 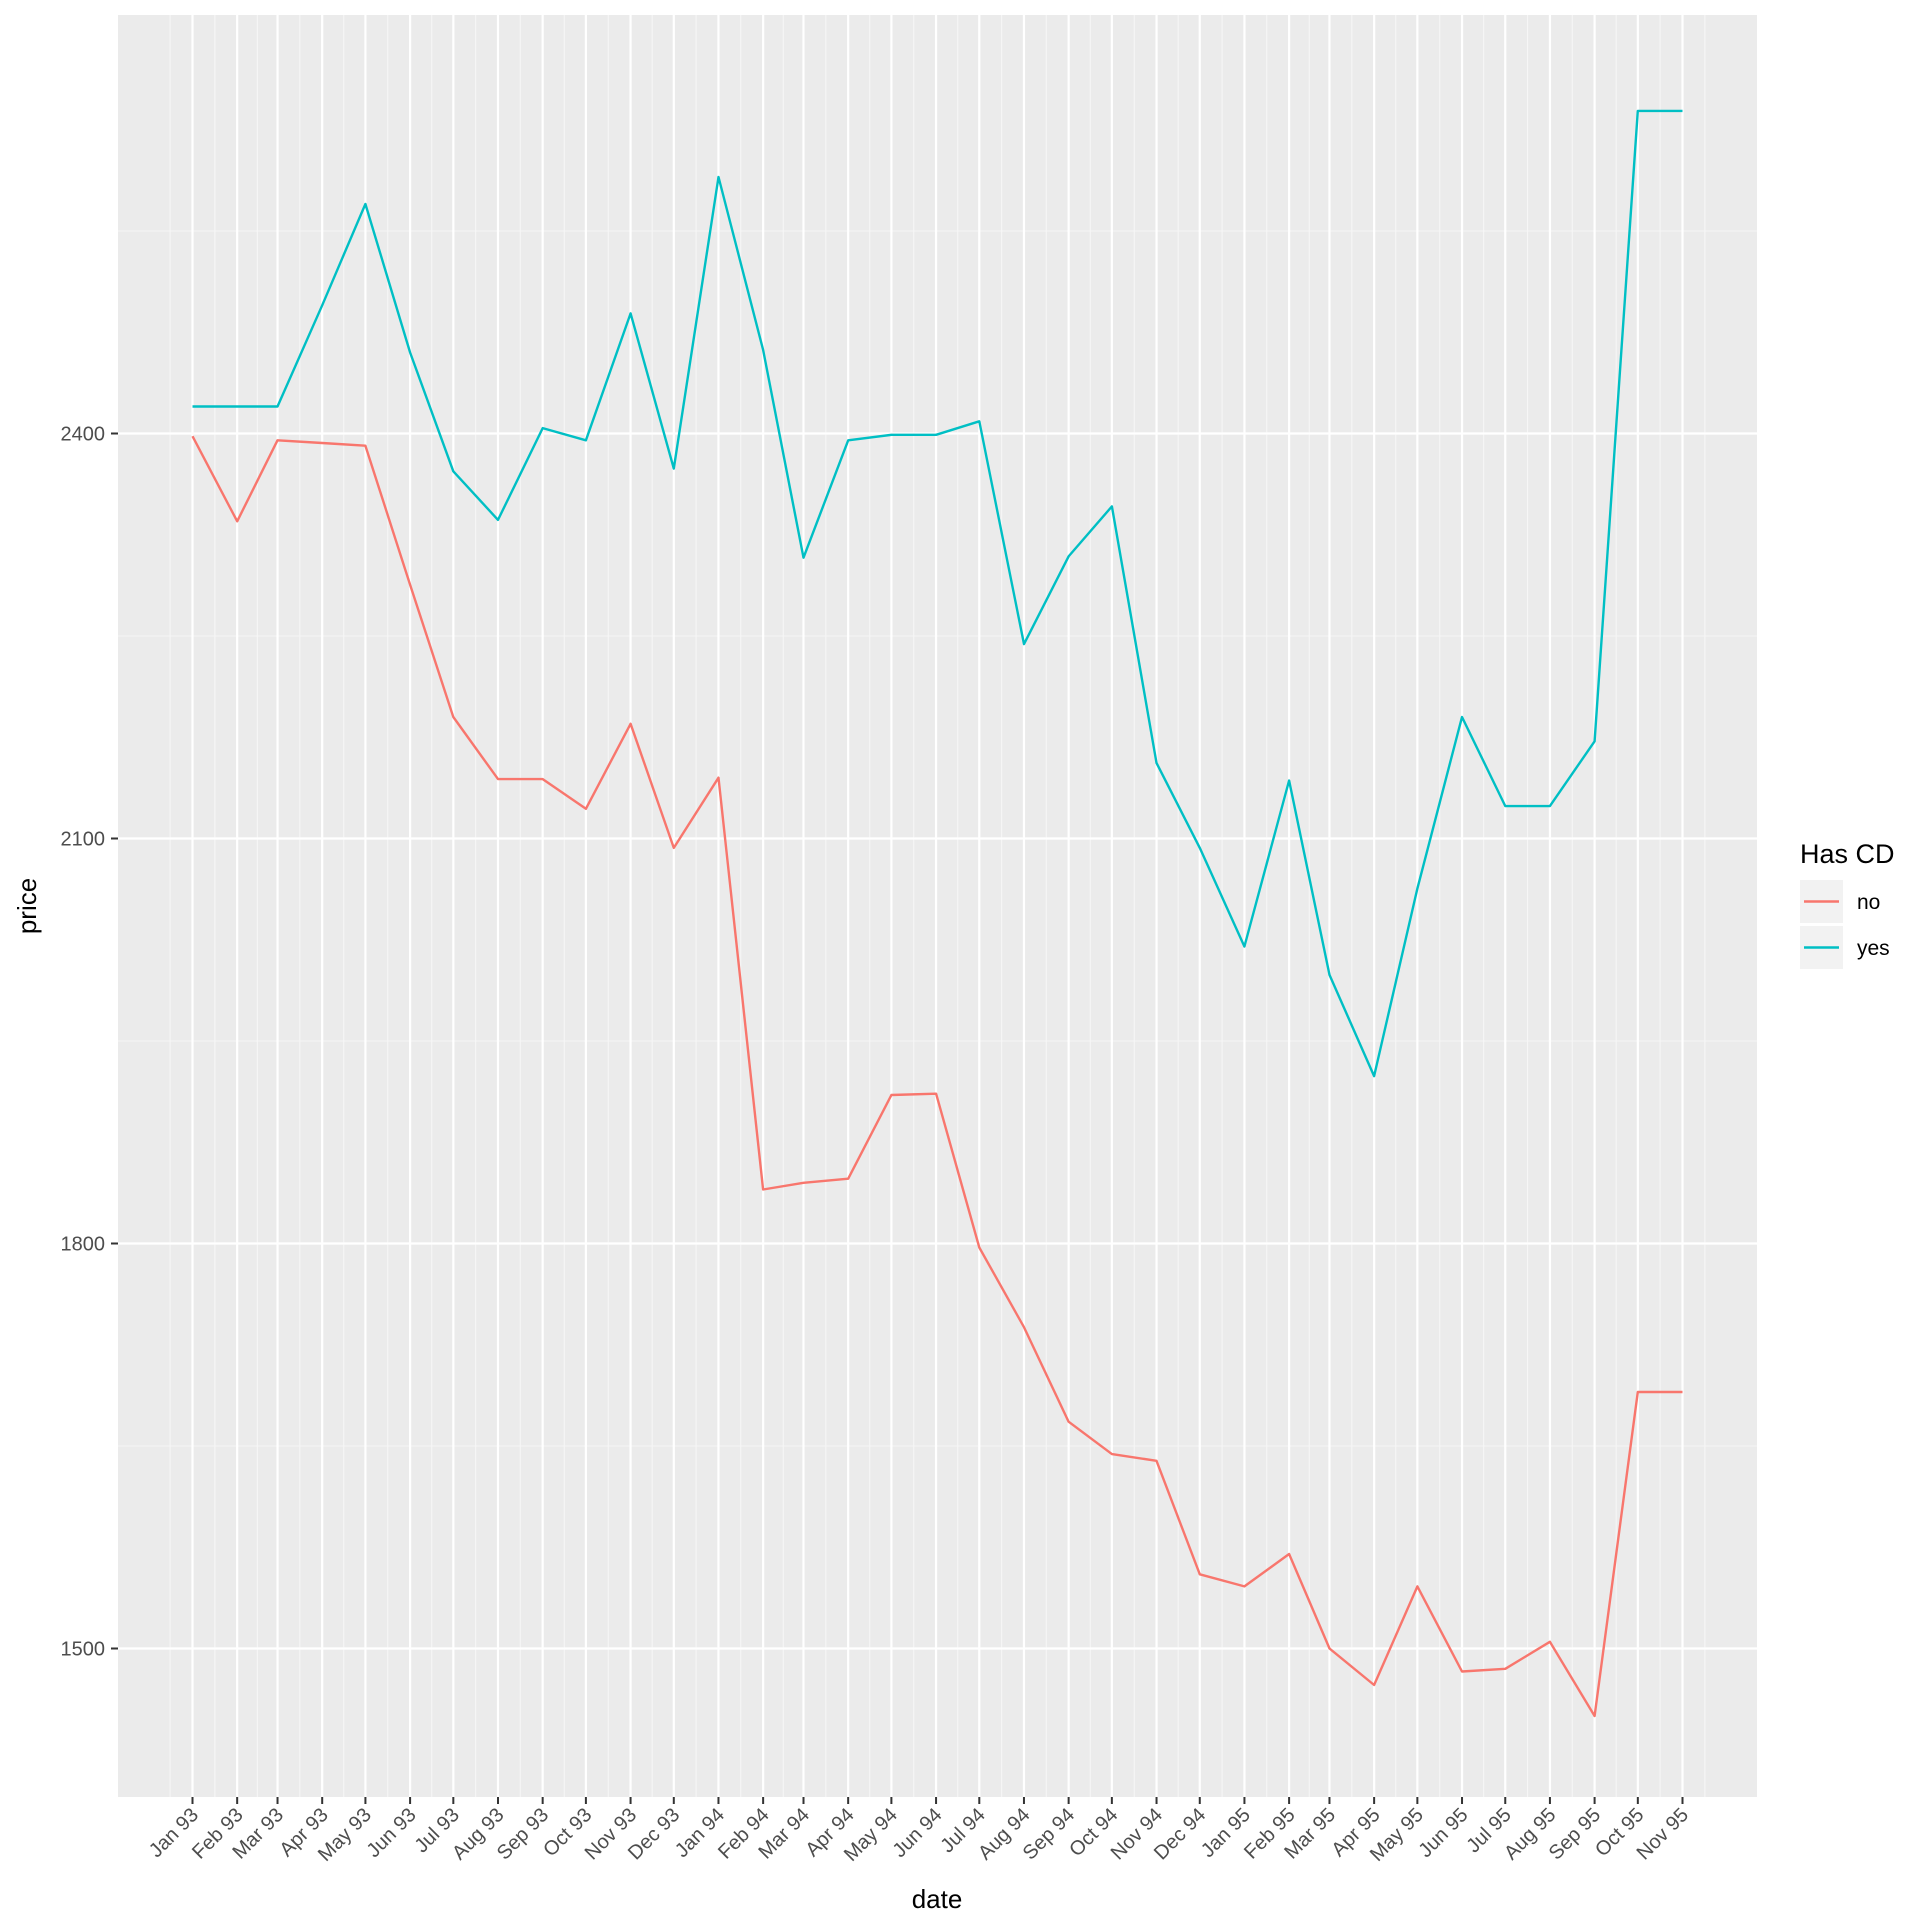 What do you see at coordinates (1847, 904) in the screenshot?
I see `legend: Has CD no yes` at bounding box center [1847, 904].